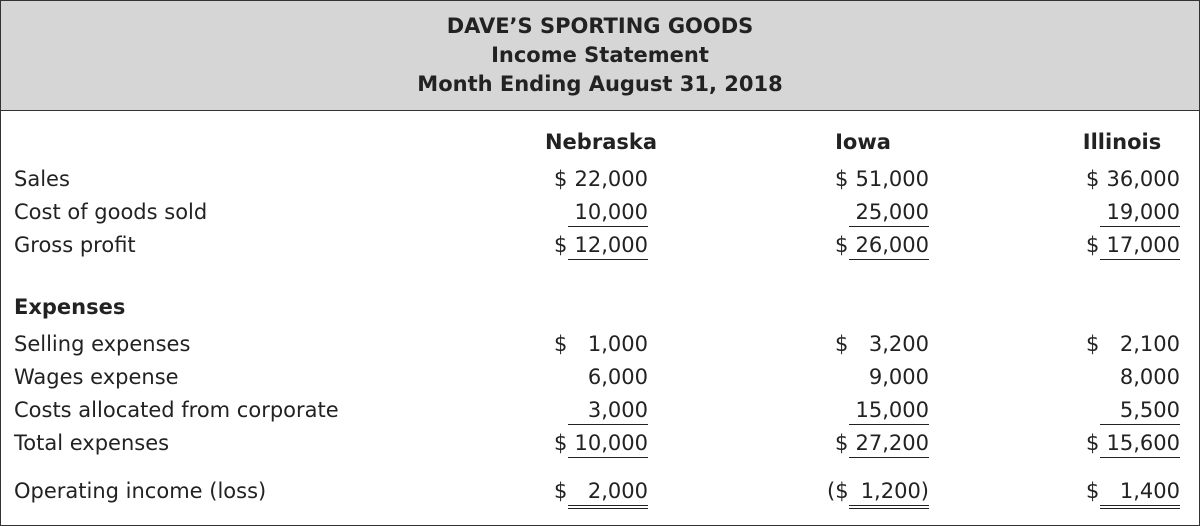 This screenshot has height=526, width=1200. What do you see at coordinates (102, 344) in the screenshot?
I see `row-label: Selling expenses` at bounding box center [102, 344].